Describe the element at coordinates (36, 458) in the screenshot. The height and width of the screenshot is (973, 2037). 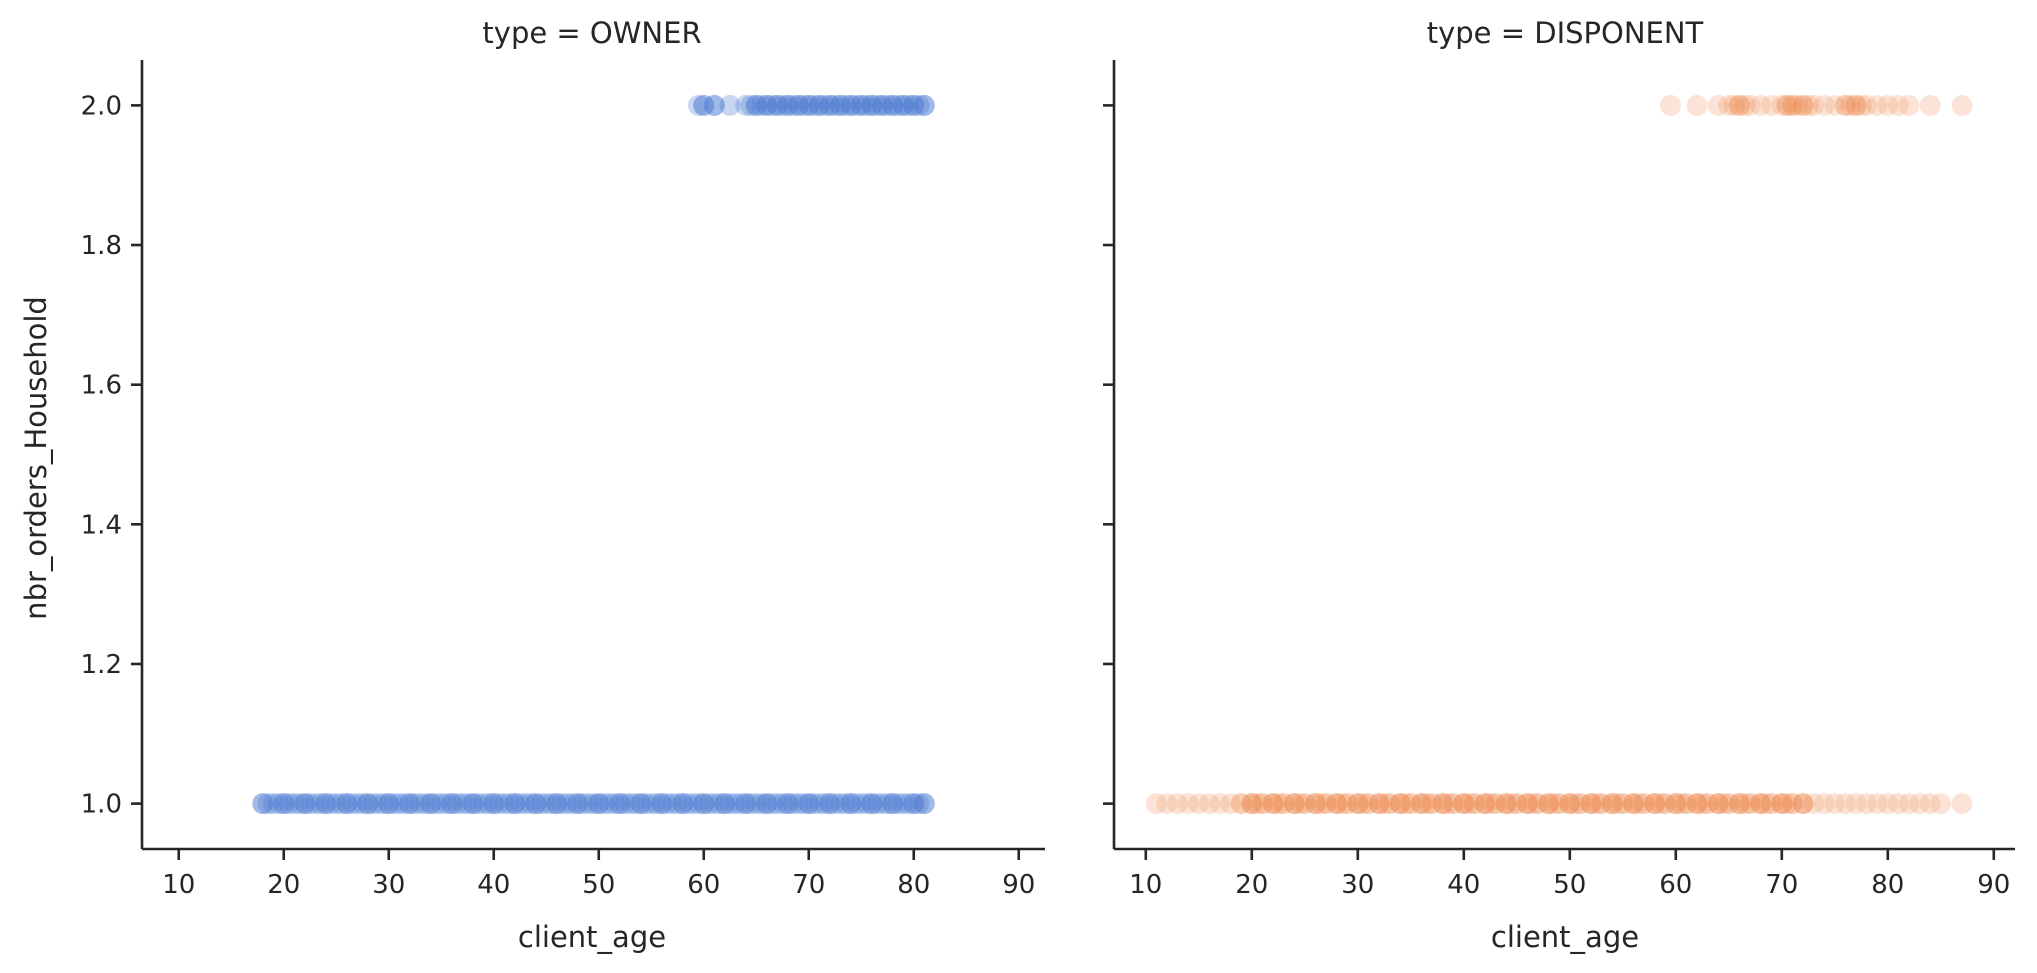
I see `y-axis-title: nbr_orders_Household` at that location.